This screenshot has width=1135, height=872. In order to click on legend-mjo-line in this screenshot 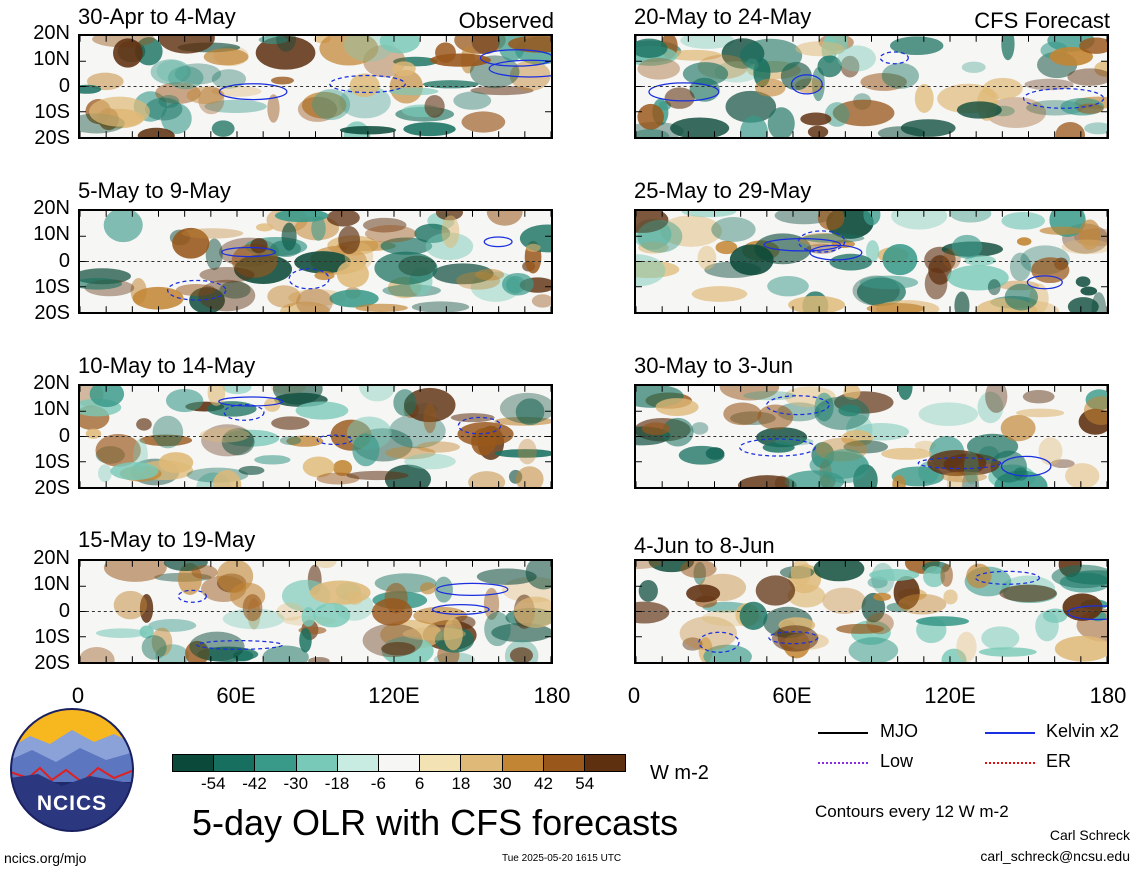, I will do `click(843, 733)`.